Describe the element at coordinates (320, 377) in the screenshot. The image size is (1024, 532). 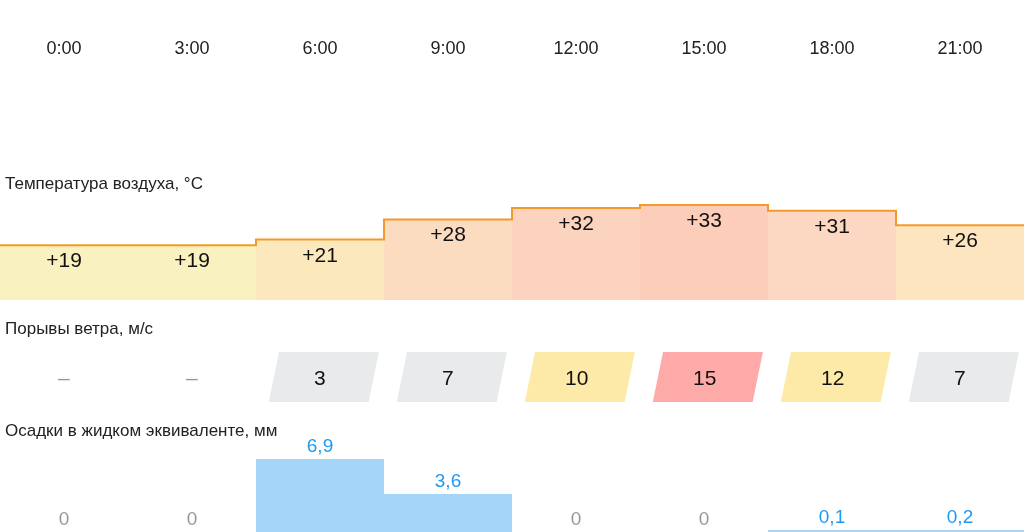
I see `data-label: 3` at that location.